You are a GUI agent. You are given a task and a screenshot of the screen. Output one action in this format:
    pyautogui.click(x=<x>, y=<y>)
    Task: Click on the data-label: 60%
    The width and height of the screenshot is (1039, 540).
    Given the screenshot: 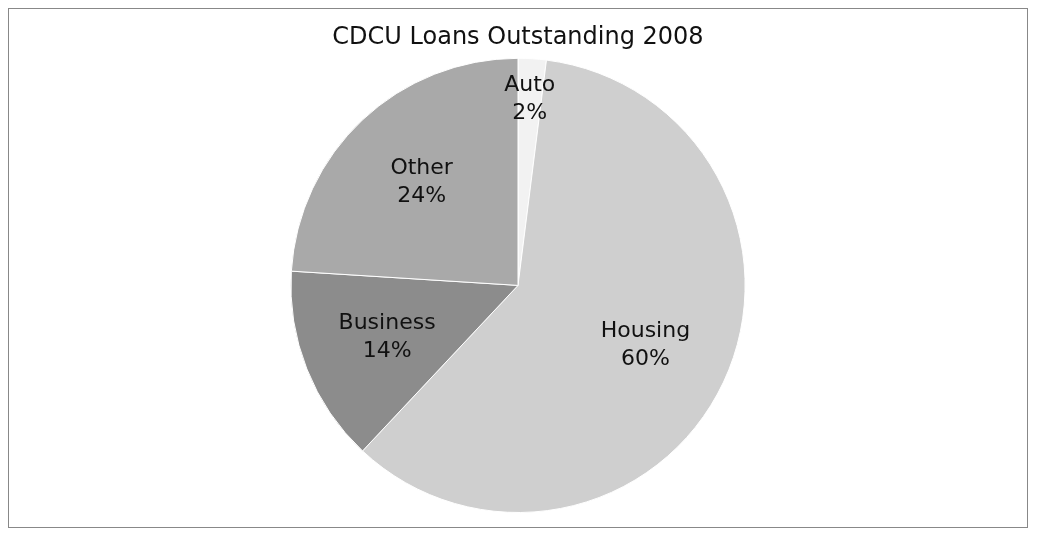 What is the action you would take?
    pyautogui.click(x=645, y=358)
    